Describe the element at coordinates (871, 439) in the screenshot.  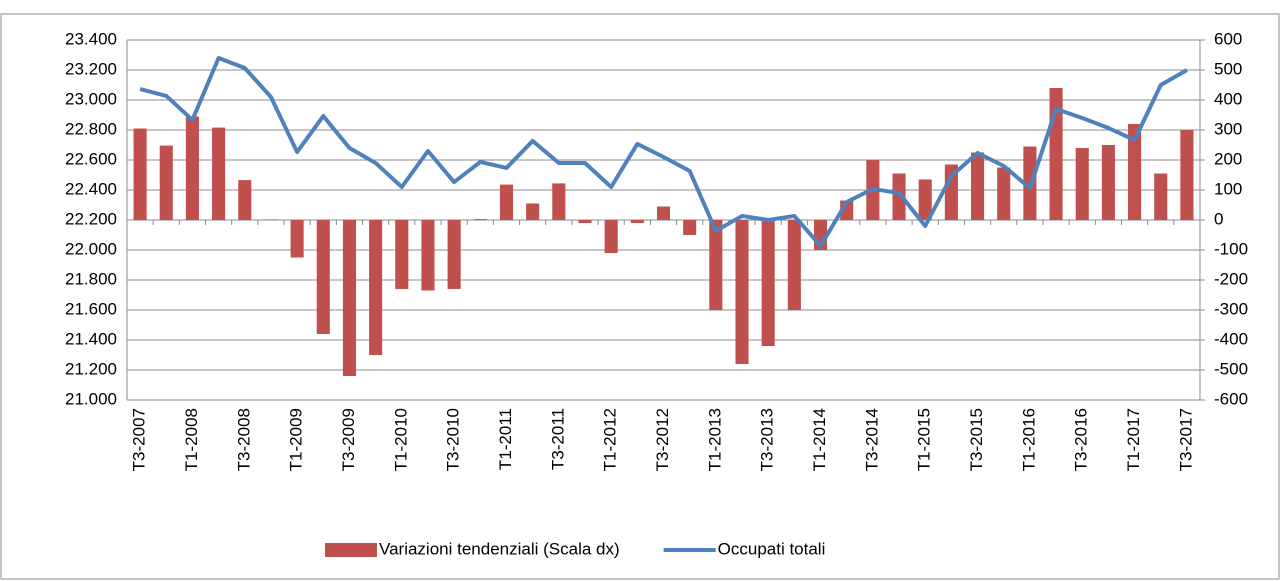
I see `x-tick-label: T3-2014` at that location.